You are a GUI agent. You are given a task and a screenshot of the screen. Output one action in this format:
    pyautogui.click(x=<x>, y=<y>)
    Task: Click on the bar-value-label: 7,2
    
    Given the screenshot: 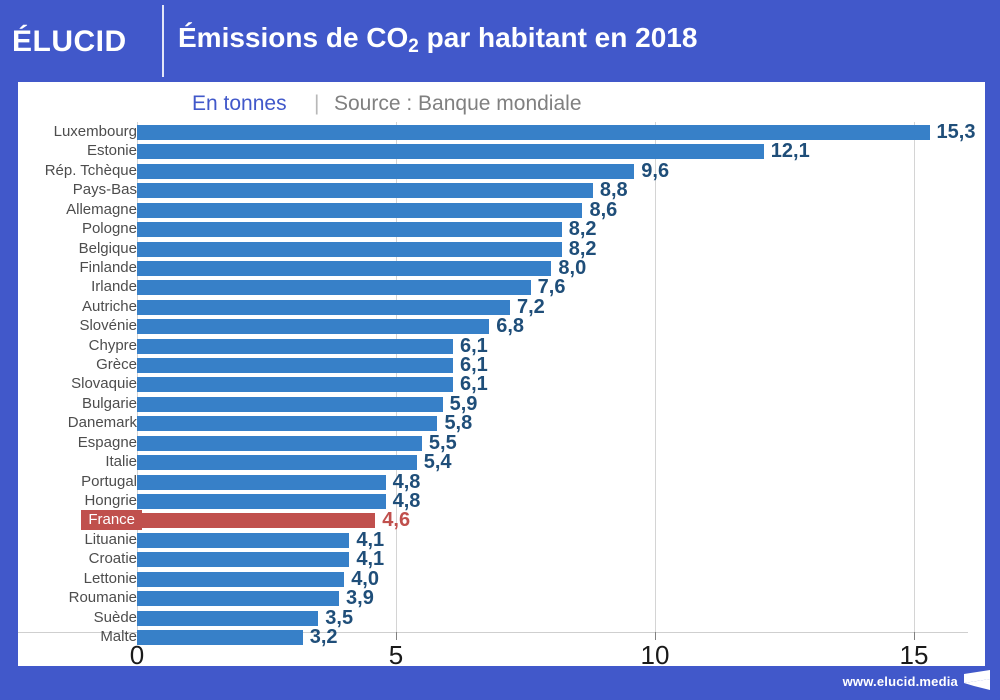 What is the action you would take?
    pyautogui.click(x=530, y=306)
    